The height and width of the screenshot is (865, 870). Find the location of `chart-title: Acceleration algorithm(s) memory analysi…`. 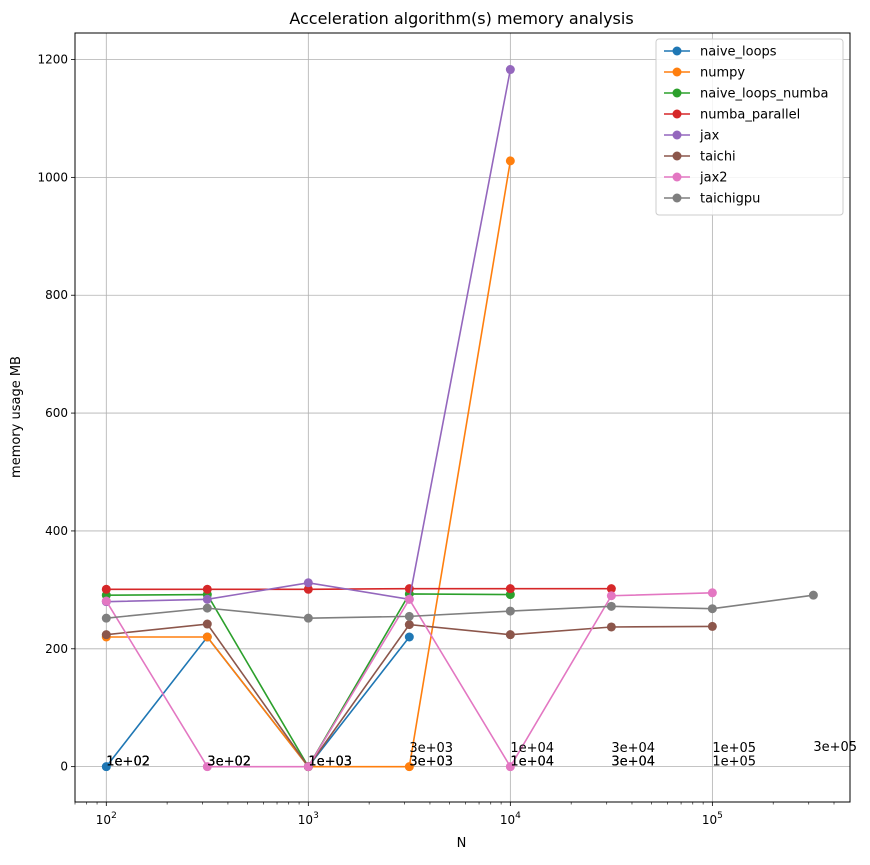

chart-title: Acceleration algorithm(s) memory analysi… is located at coordinates (461, 18).